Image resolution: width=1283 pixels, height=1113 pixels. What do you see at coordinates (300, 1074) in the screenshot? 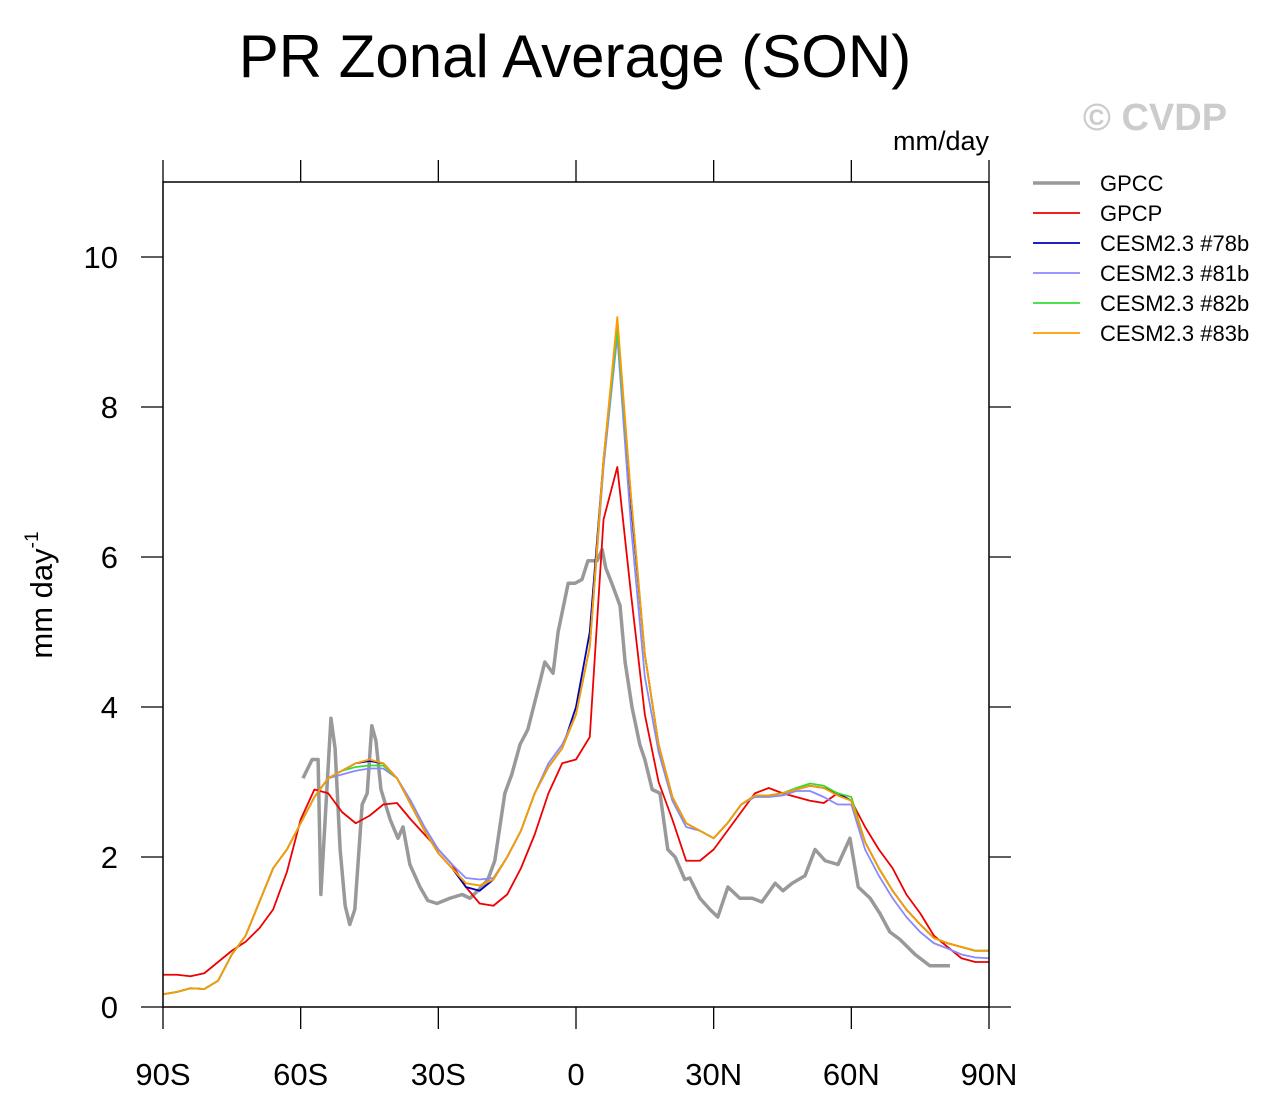
I see `x-tick-label: 60S` at bounding box center [300, 1074].